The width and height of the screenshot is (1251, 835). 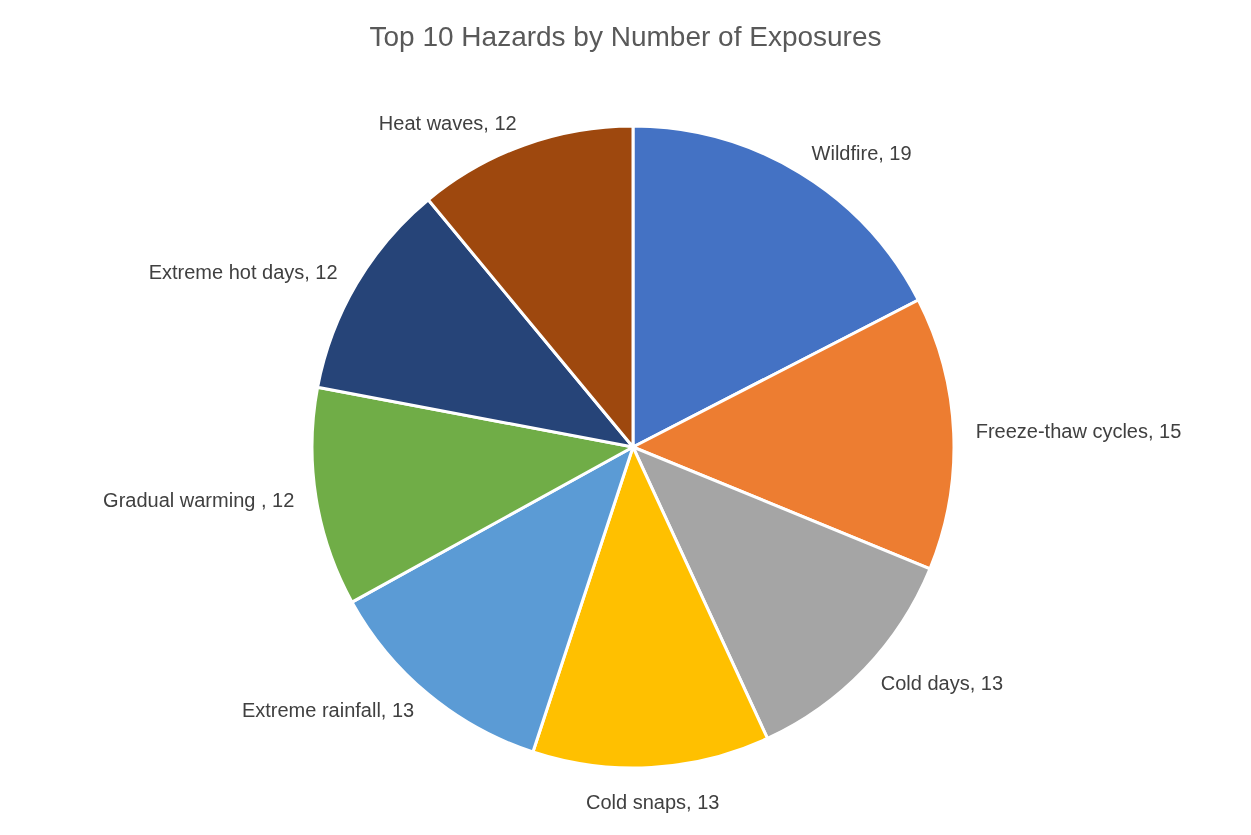 I want to click on slice-label: Wildfire, 19, so click(x=861, y=153).